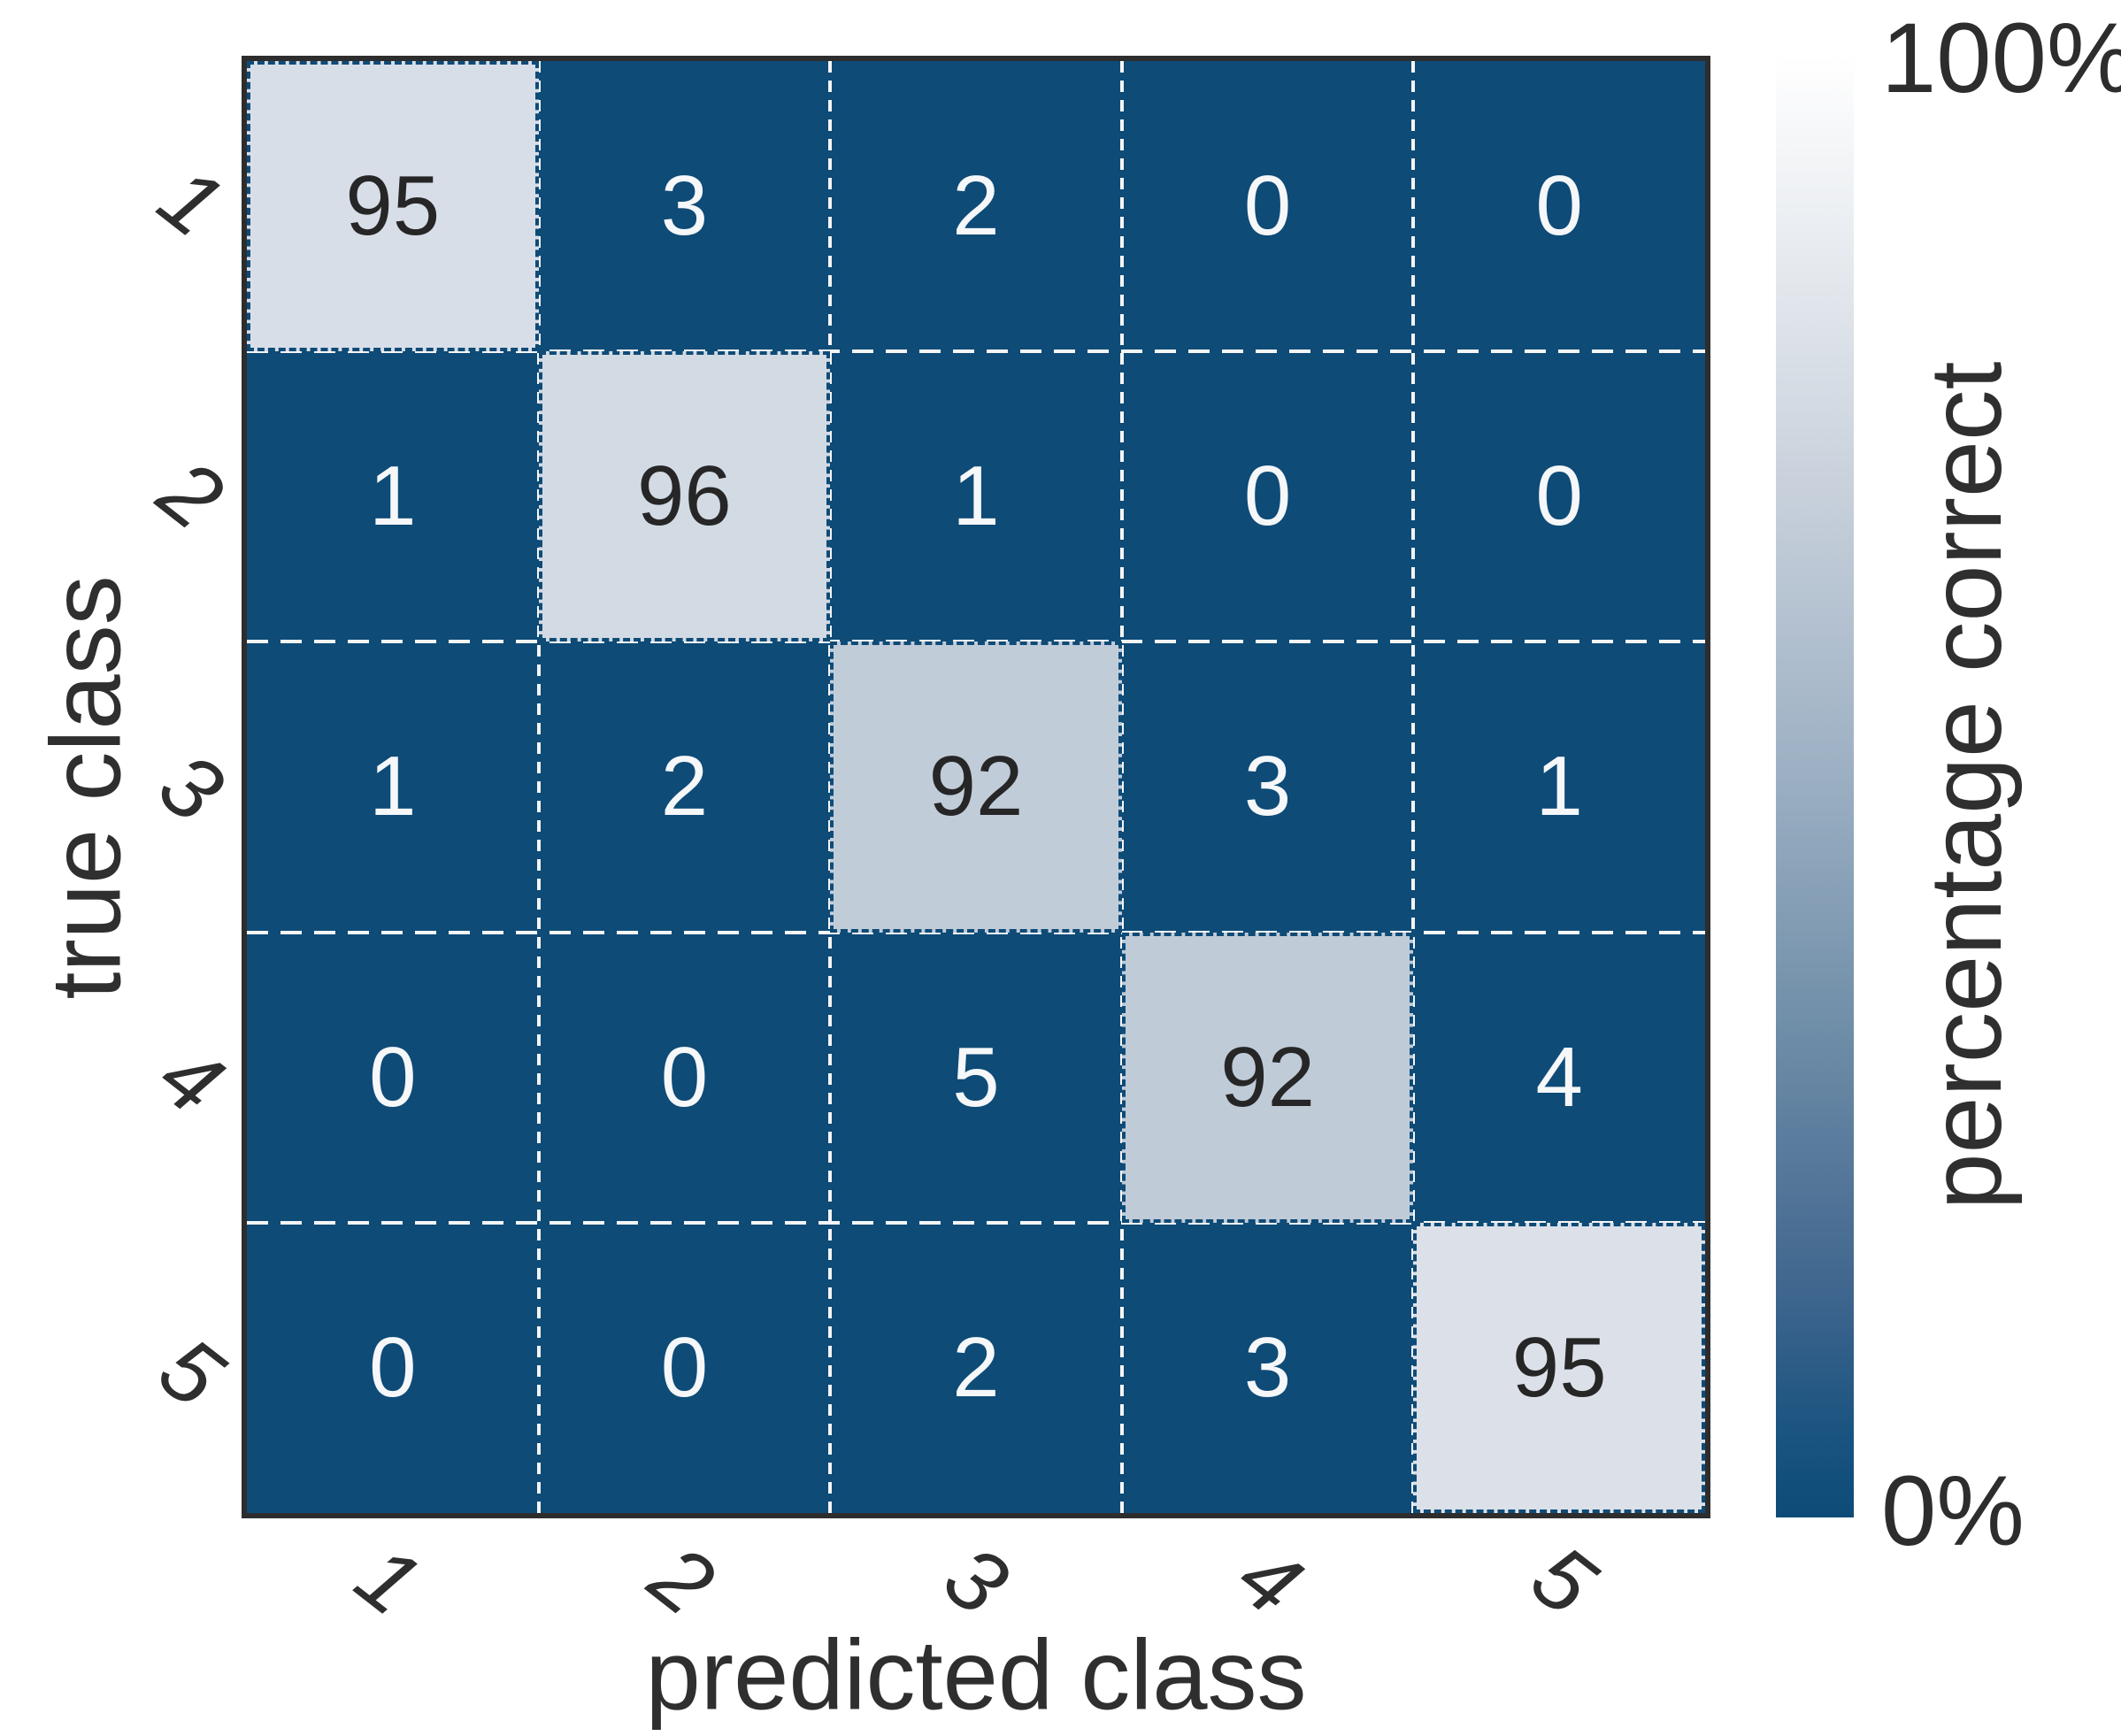 This screenshot has width=2121, height=1736. Describe the element at coordinates (191, 1371) in the screenshot. I see `y-tick-label: 5` at that location.